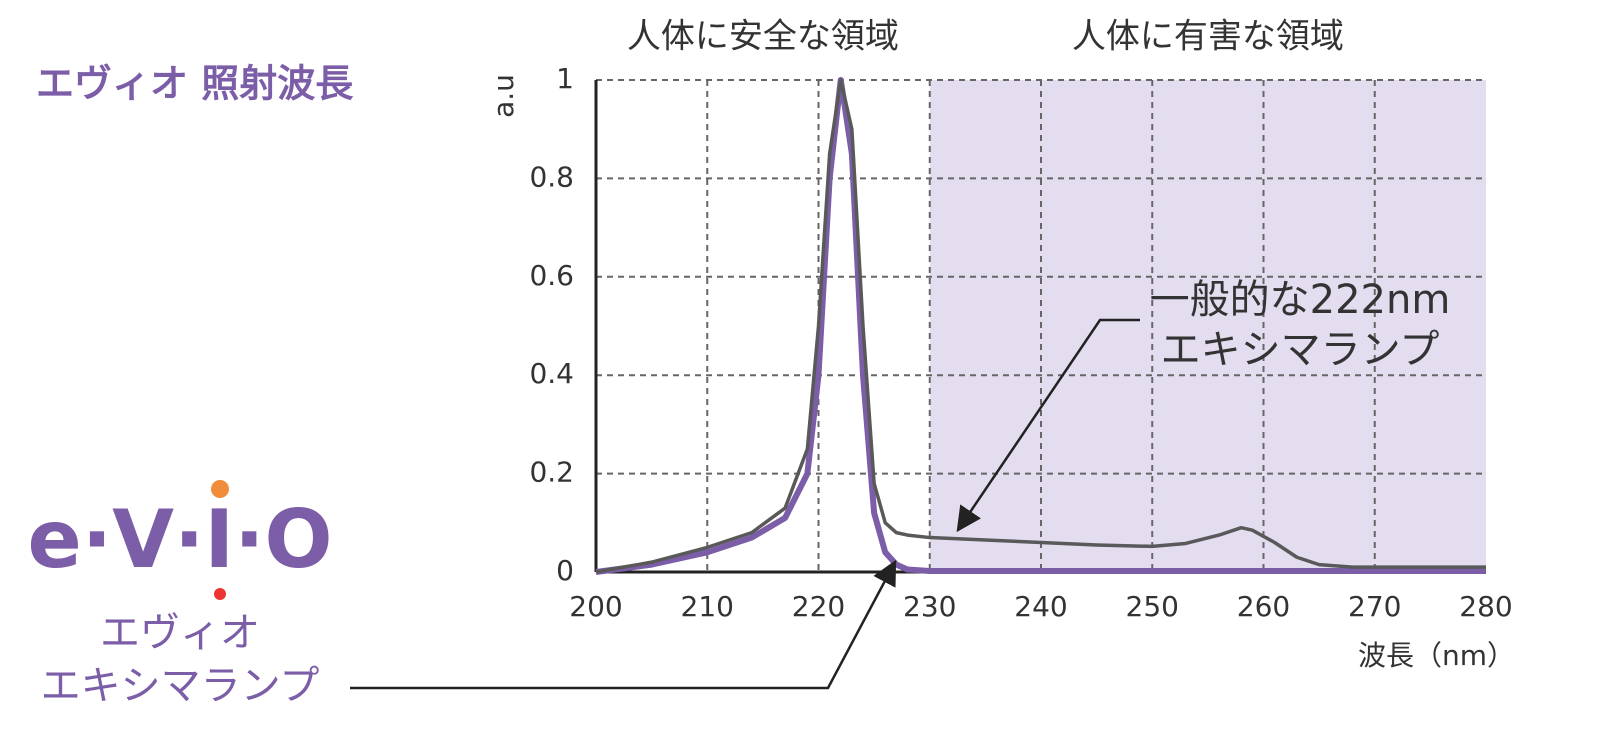 The width and height of the screenshot is (1600, 748). Describe the element at coordinates (1485, 606) in the screenshot. I see `x-tick-label: 280` at that location.